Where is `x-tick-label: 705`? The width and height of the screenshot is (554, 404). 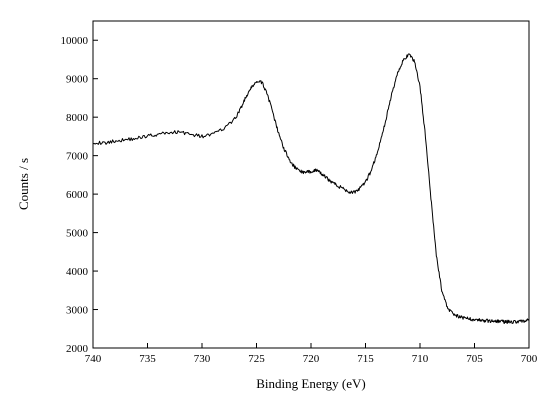 x-tick-label: 705 is located at coordinates (474, 359).